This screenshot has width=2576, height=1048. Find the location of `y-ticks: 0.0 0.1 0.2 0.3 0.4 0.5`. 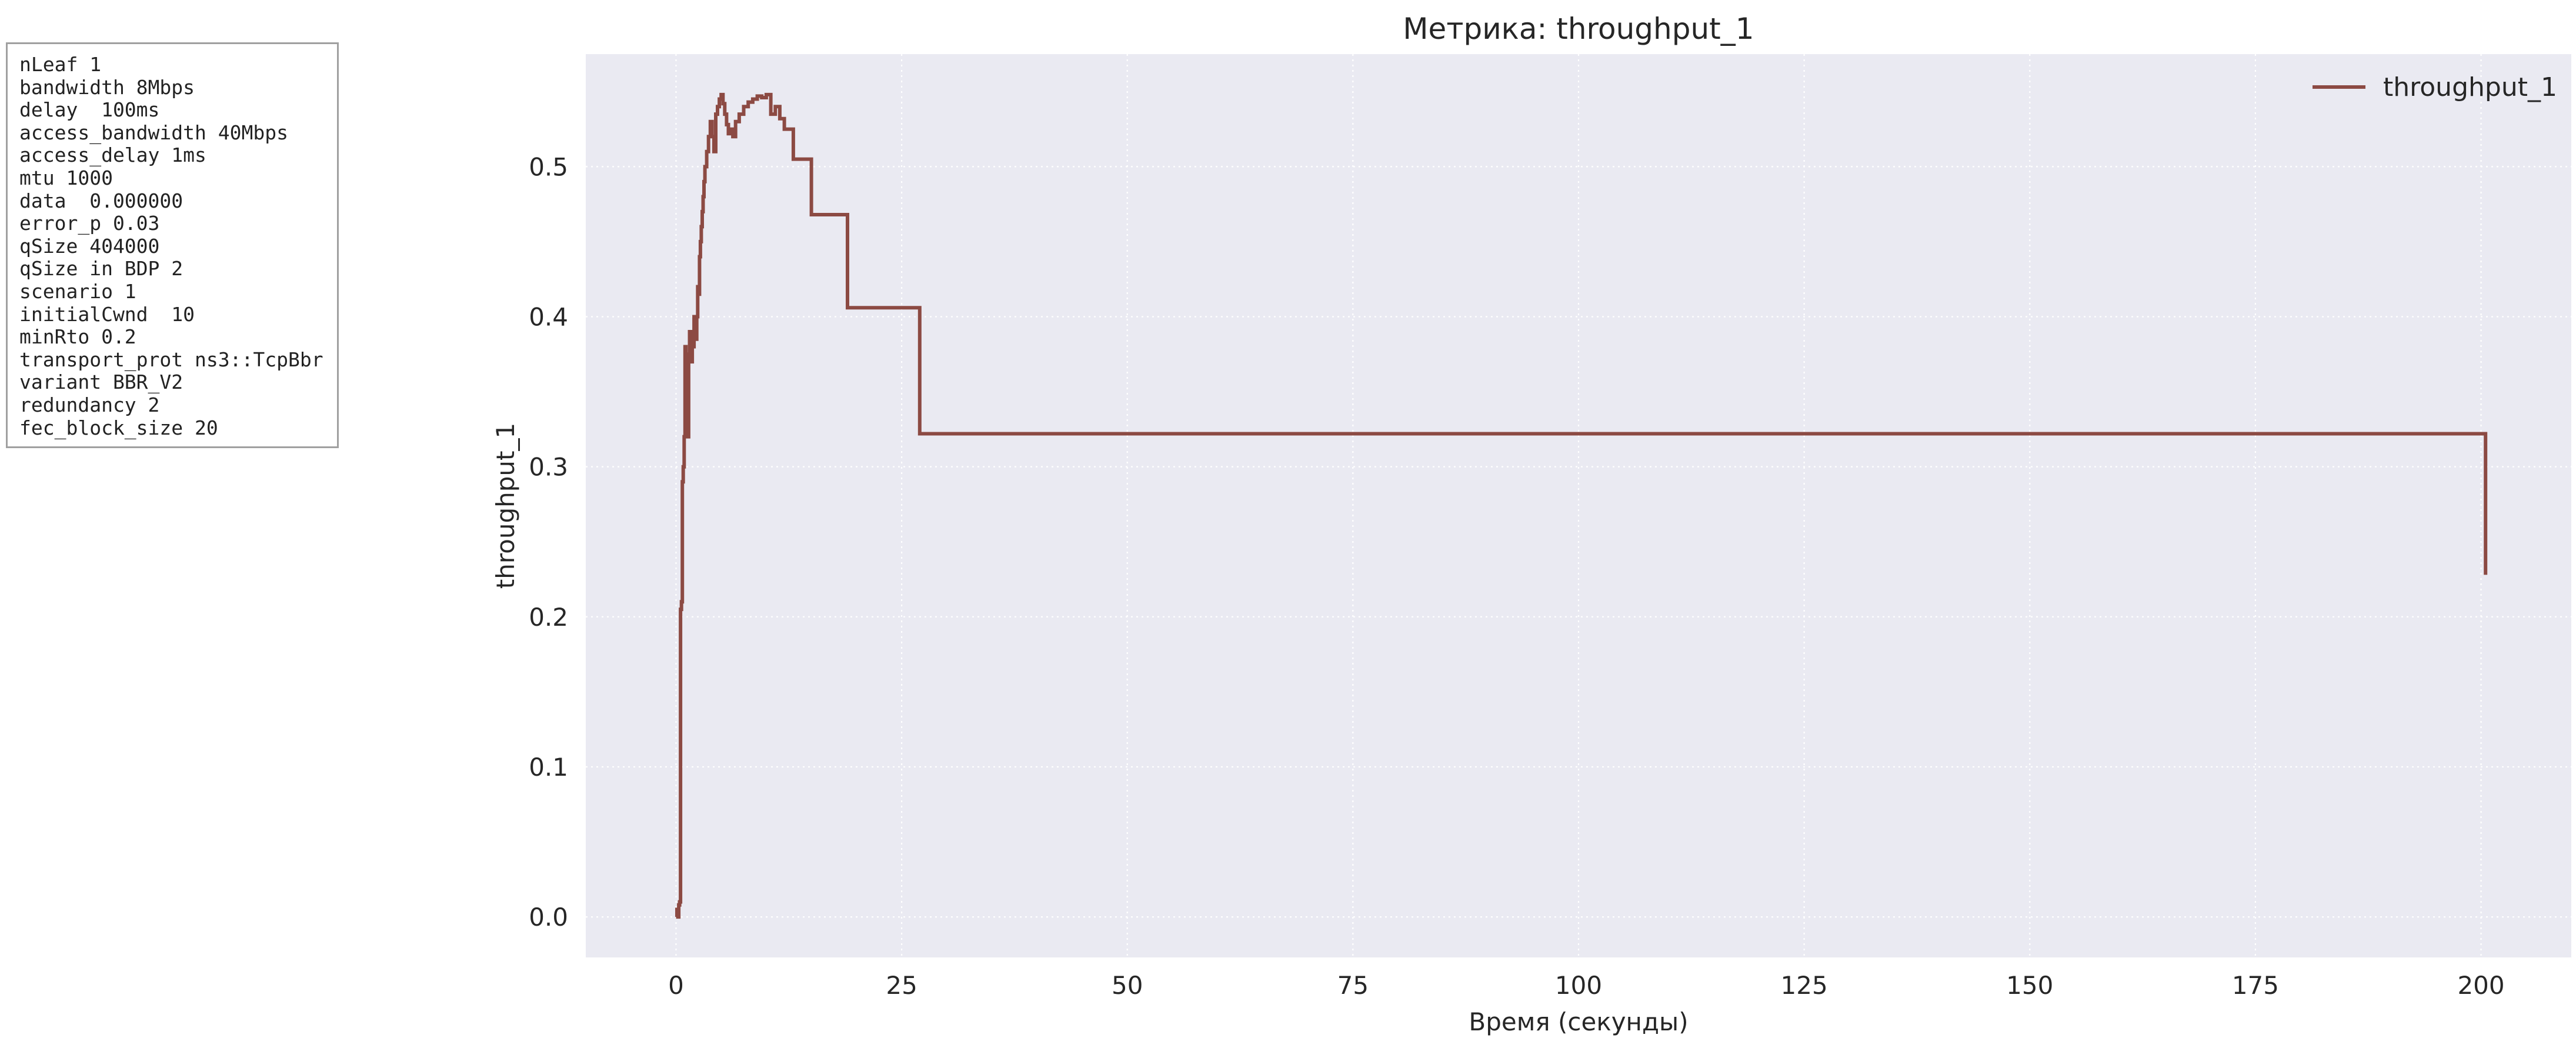

y-ticks: 0.0 0.1 0.2 0.3 0.4 0.5 is located at coordinates (548, 542).